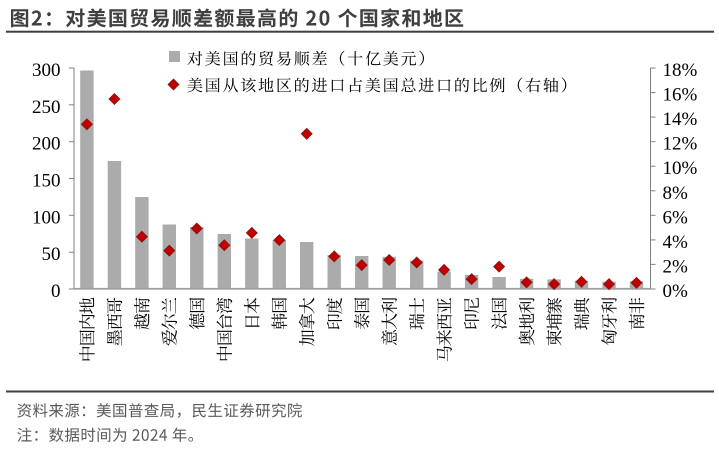  Describe the element at coordinates (51, 254) in the screenshot. I see `svg-text: 50` at that location.